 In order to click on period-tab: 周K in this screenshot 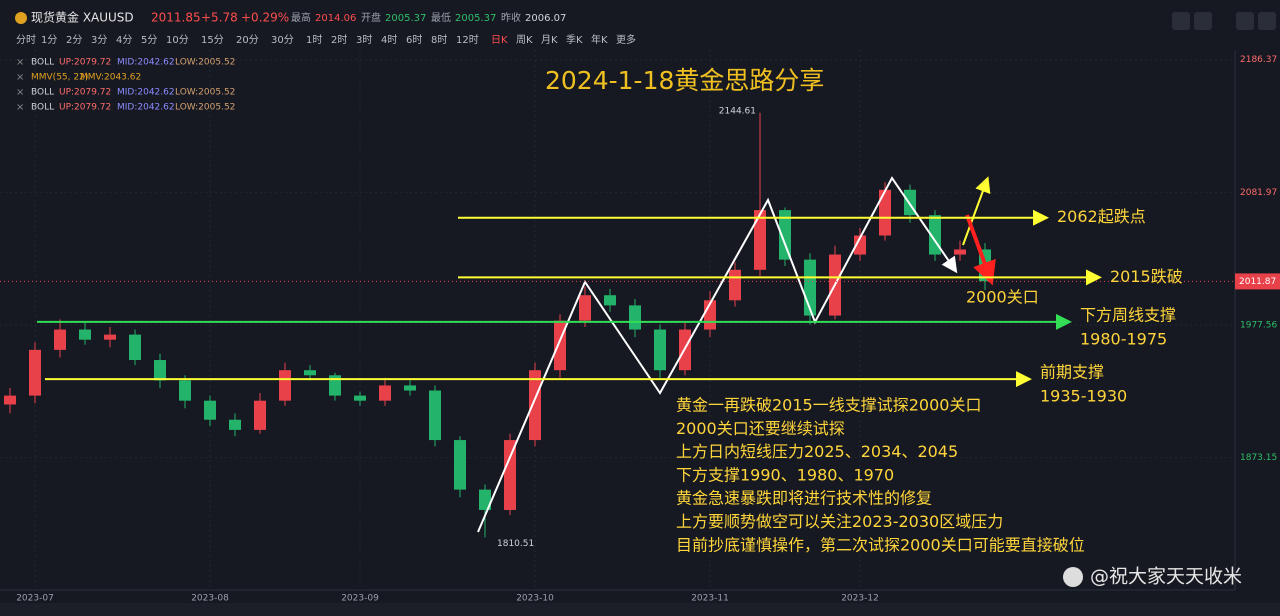, I will do `click(524, 40)`.